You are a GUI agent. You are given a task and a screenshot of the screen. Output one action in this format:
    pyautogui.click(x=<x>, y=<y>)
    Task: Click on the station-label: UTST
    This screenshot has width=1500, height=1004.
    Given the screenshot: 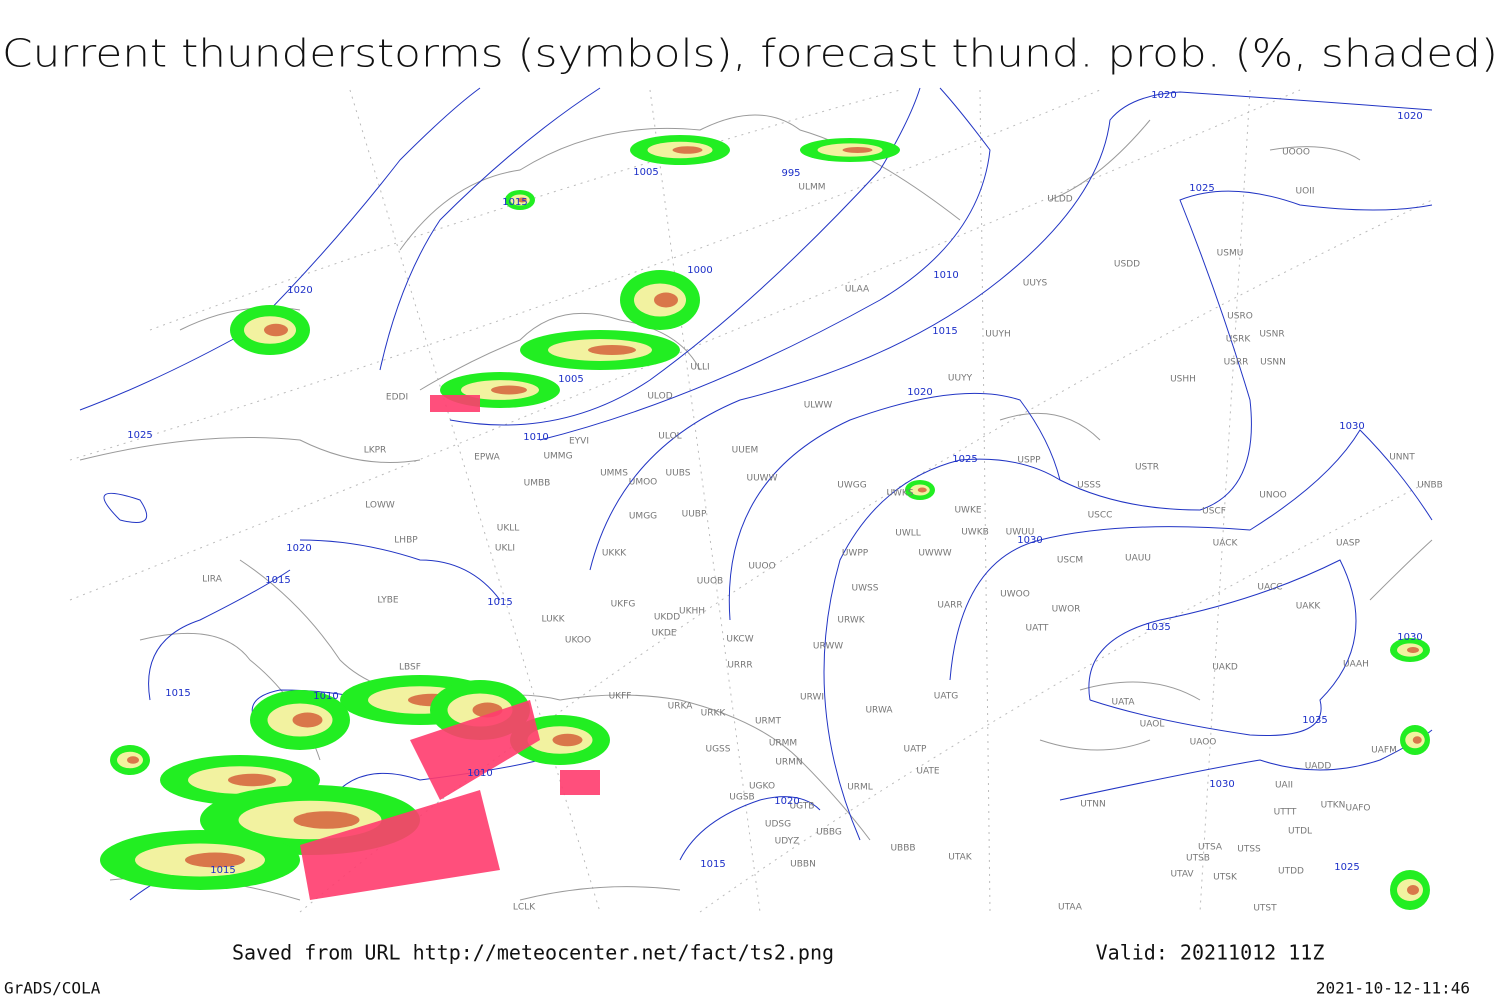 What is the action you would take?
    pyautogui.click(x=1265, y=909)
    